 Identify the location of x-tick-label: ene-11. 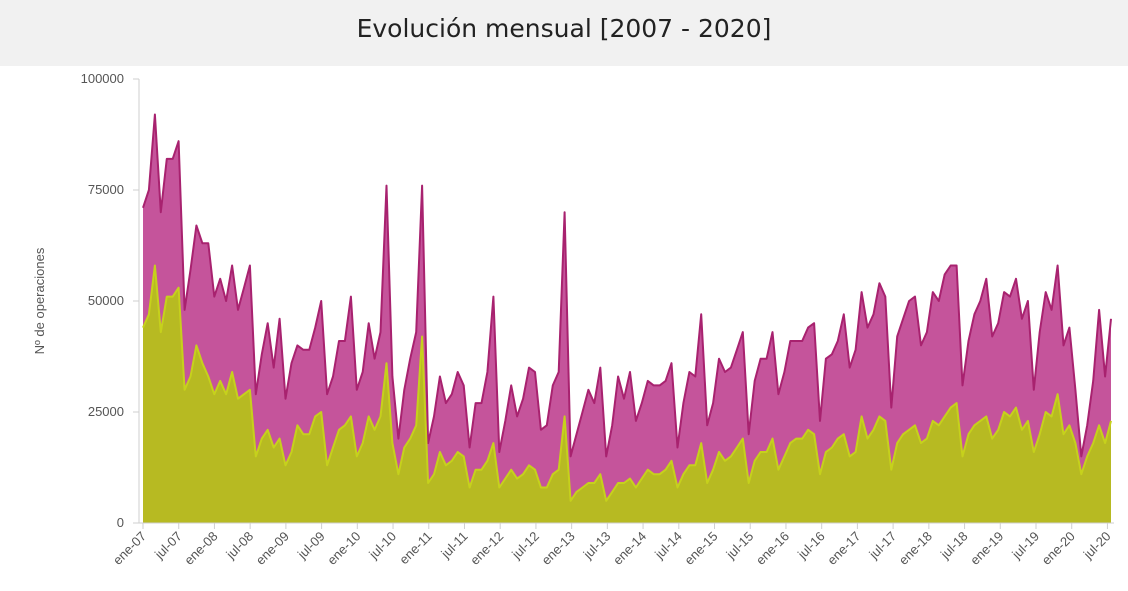
(415, 548).